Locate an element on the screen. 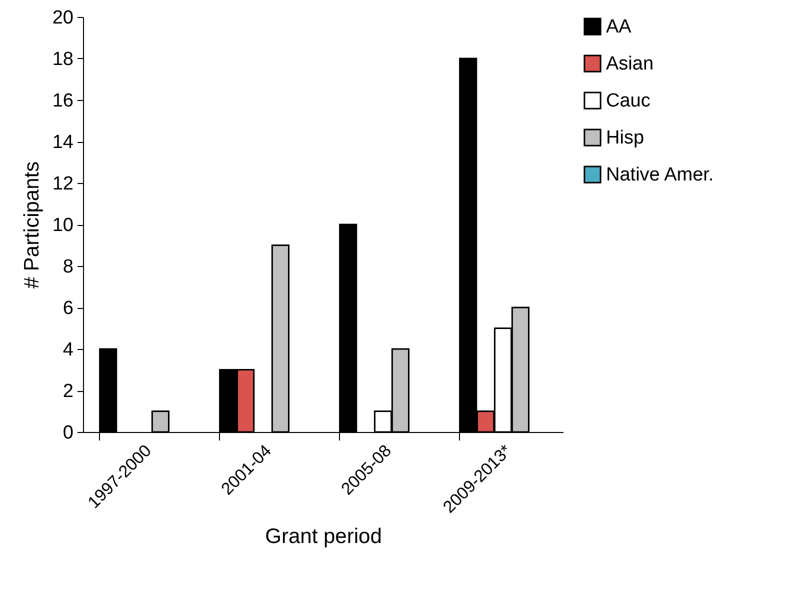  legend-label: Asian is located at coordinates (630, 64).